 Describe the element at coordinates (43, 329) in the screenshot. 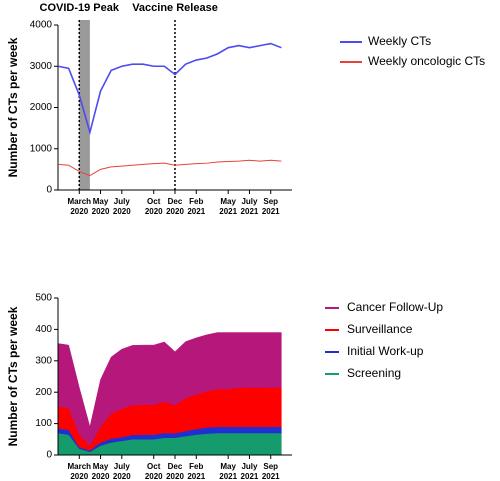

I see `y-tick-label: 400` at that location.